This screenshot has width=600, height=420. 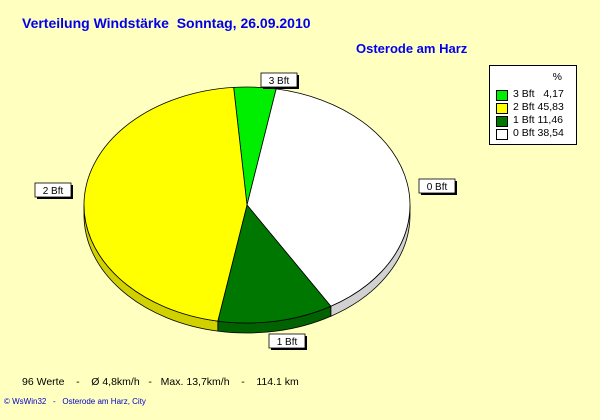 I want to click on pie-slice-0-bft, so click(x=328, y=197).